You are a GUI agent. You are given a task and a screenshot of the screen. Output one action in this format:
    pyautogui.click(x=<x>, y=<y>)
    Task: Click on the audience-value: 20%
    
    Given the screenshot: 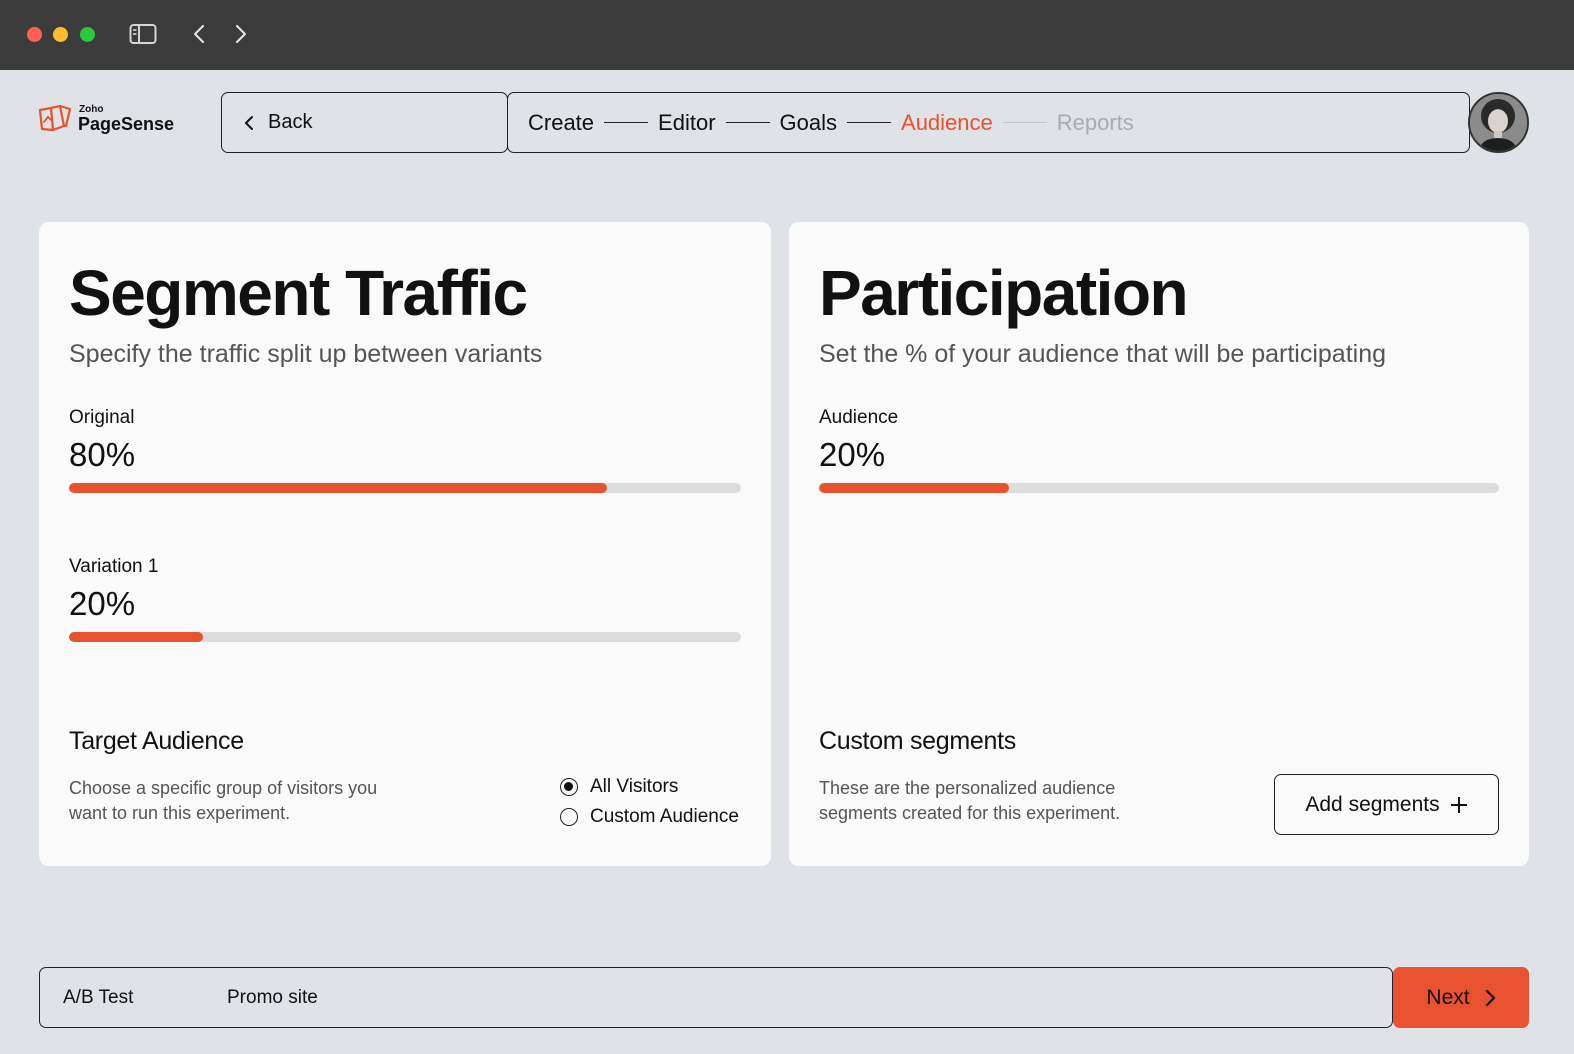 What is the action you would take?
    pyautogui.click(x=852, y=454)
    